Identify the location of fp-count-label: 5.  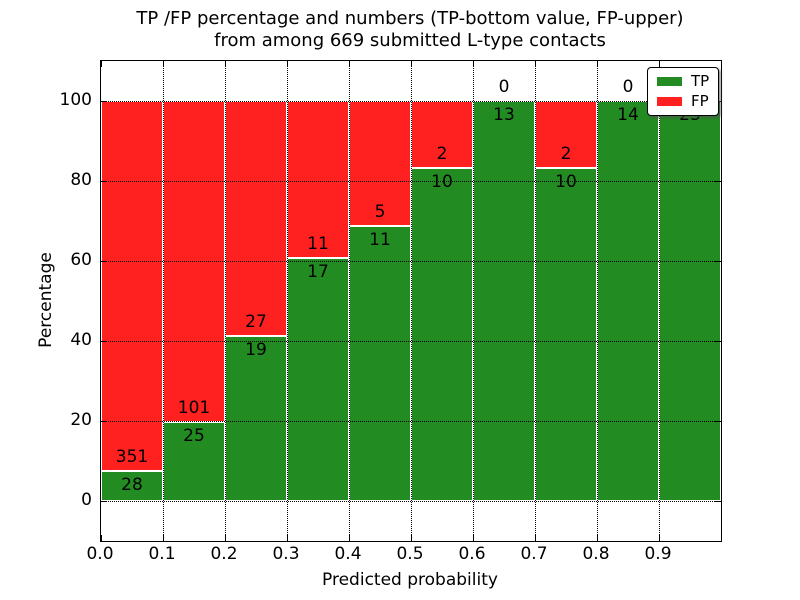
(380, 212).